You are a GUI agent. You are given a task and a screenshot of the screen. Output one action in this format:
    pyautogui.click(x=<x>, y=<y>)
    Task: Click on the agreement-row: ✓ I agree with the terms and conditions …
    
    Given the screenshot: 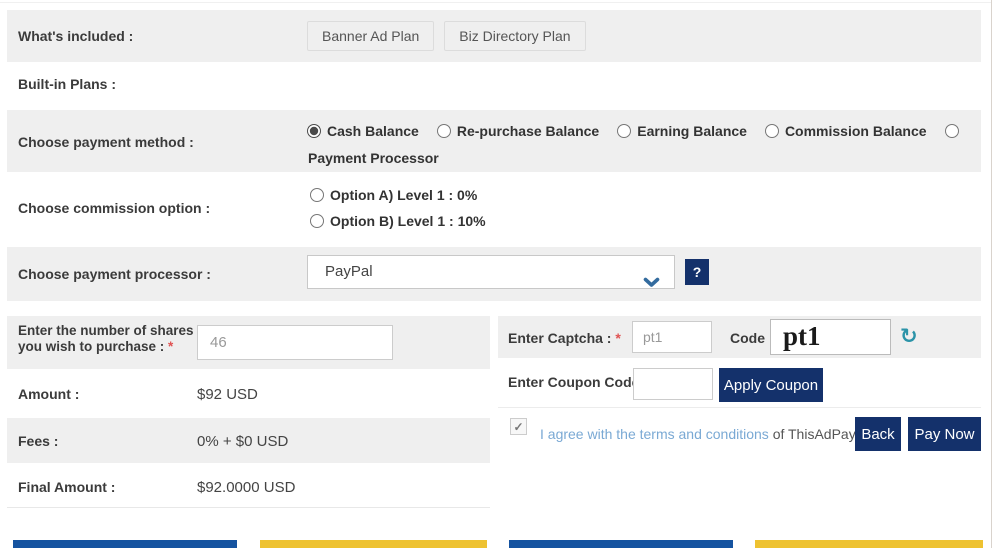 What is the action you would take?
    pyautogui.click(x=739, y=434)
    